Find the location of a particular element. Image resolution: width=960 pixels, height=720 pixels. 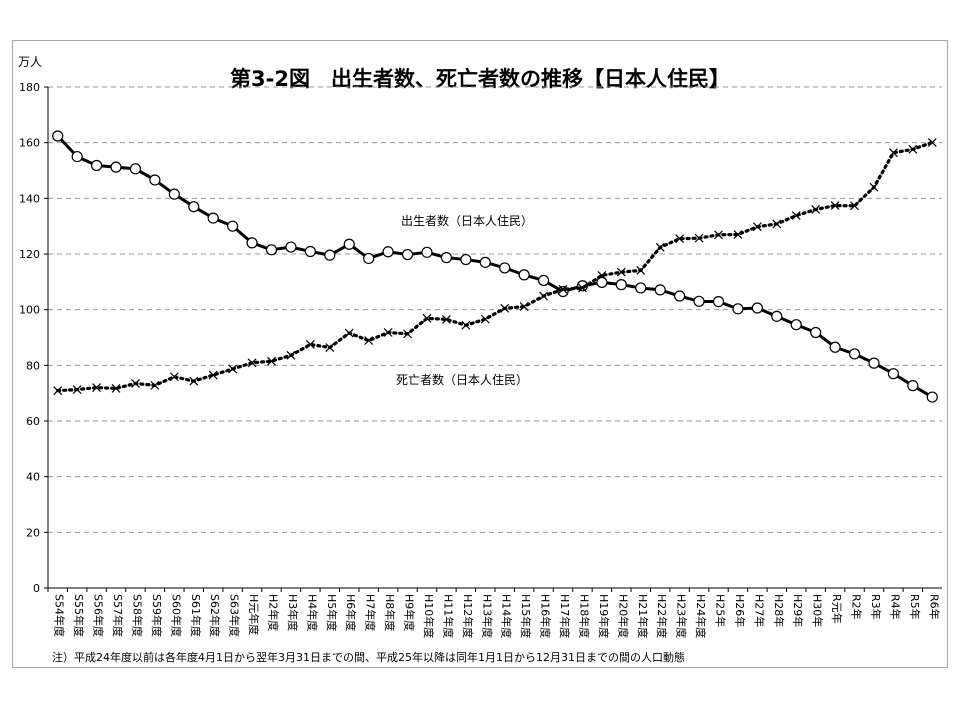

deaths-series-label: 死亡者数（日本人住民） is located at coordinates (462, 379).